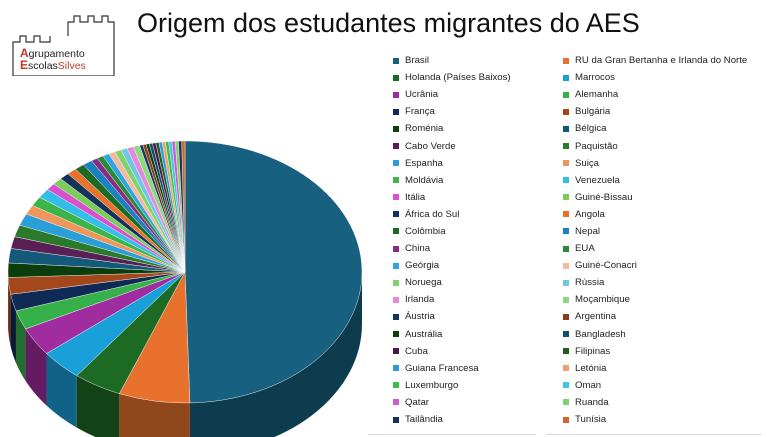 This screenshot has width=768, height=437. Describe the element at coordinates (468, 231) in the screenshot. I see `legend-item-colombia: Colômbia` at that location.